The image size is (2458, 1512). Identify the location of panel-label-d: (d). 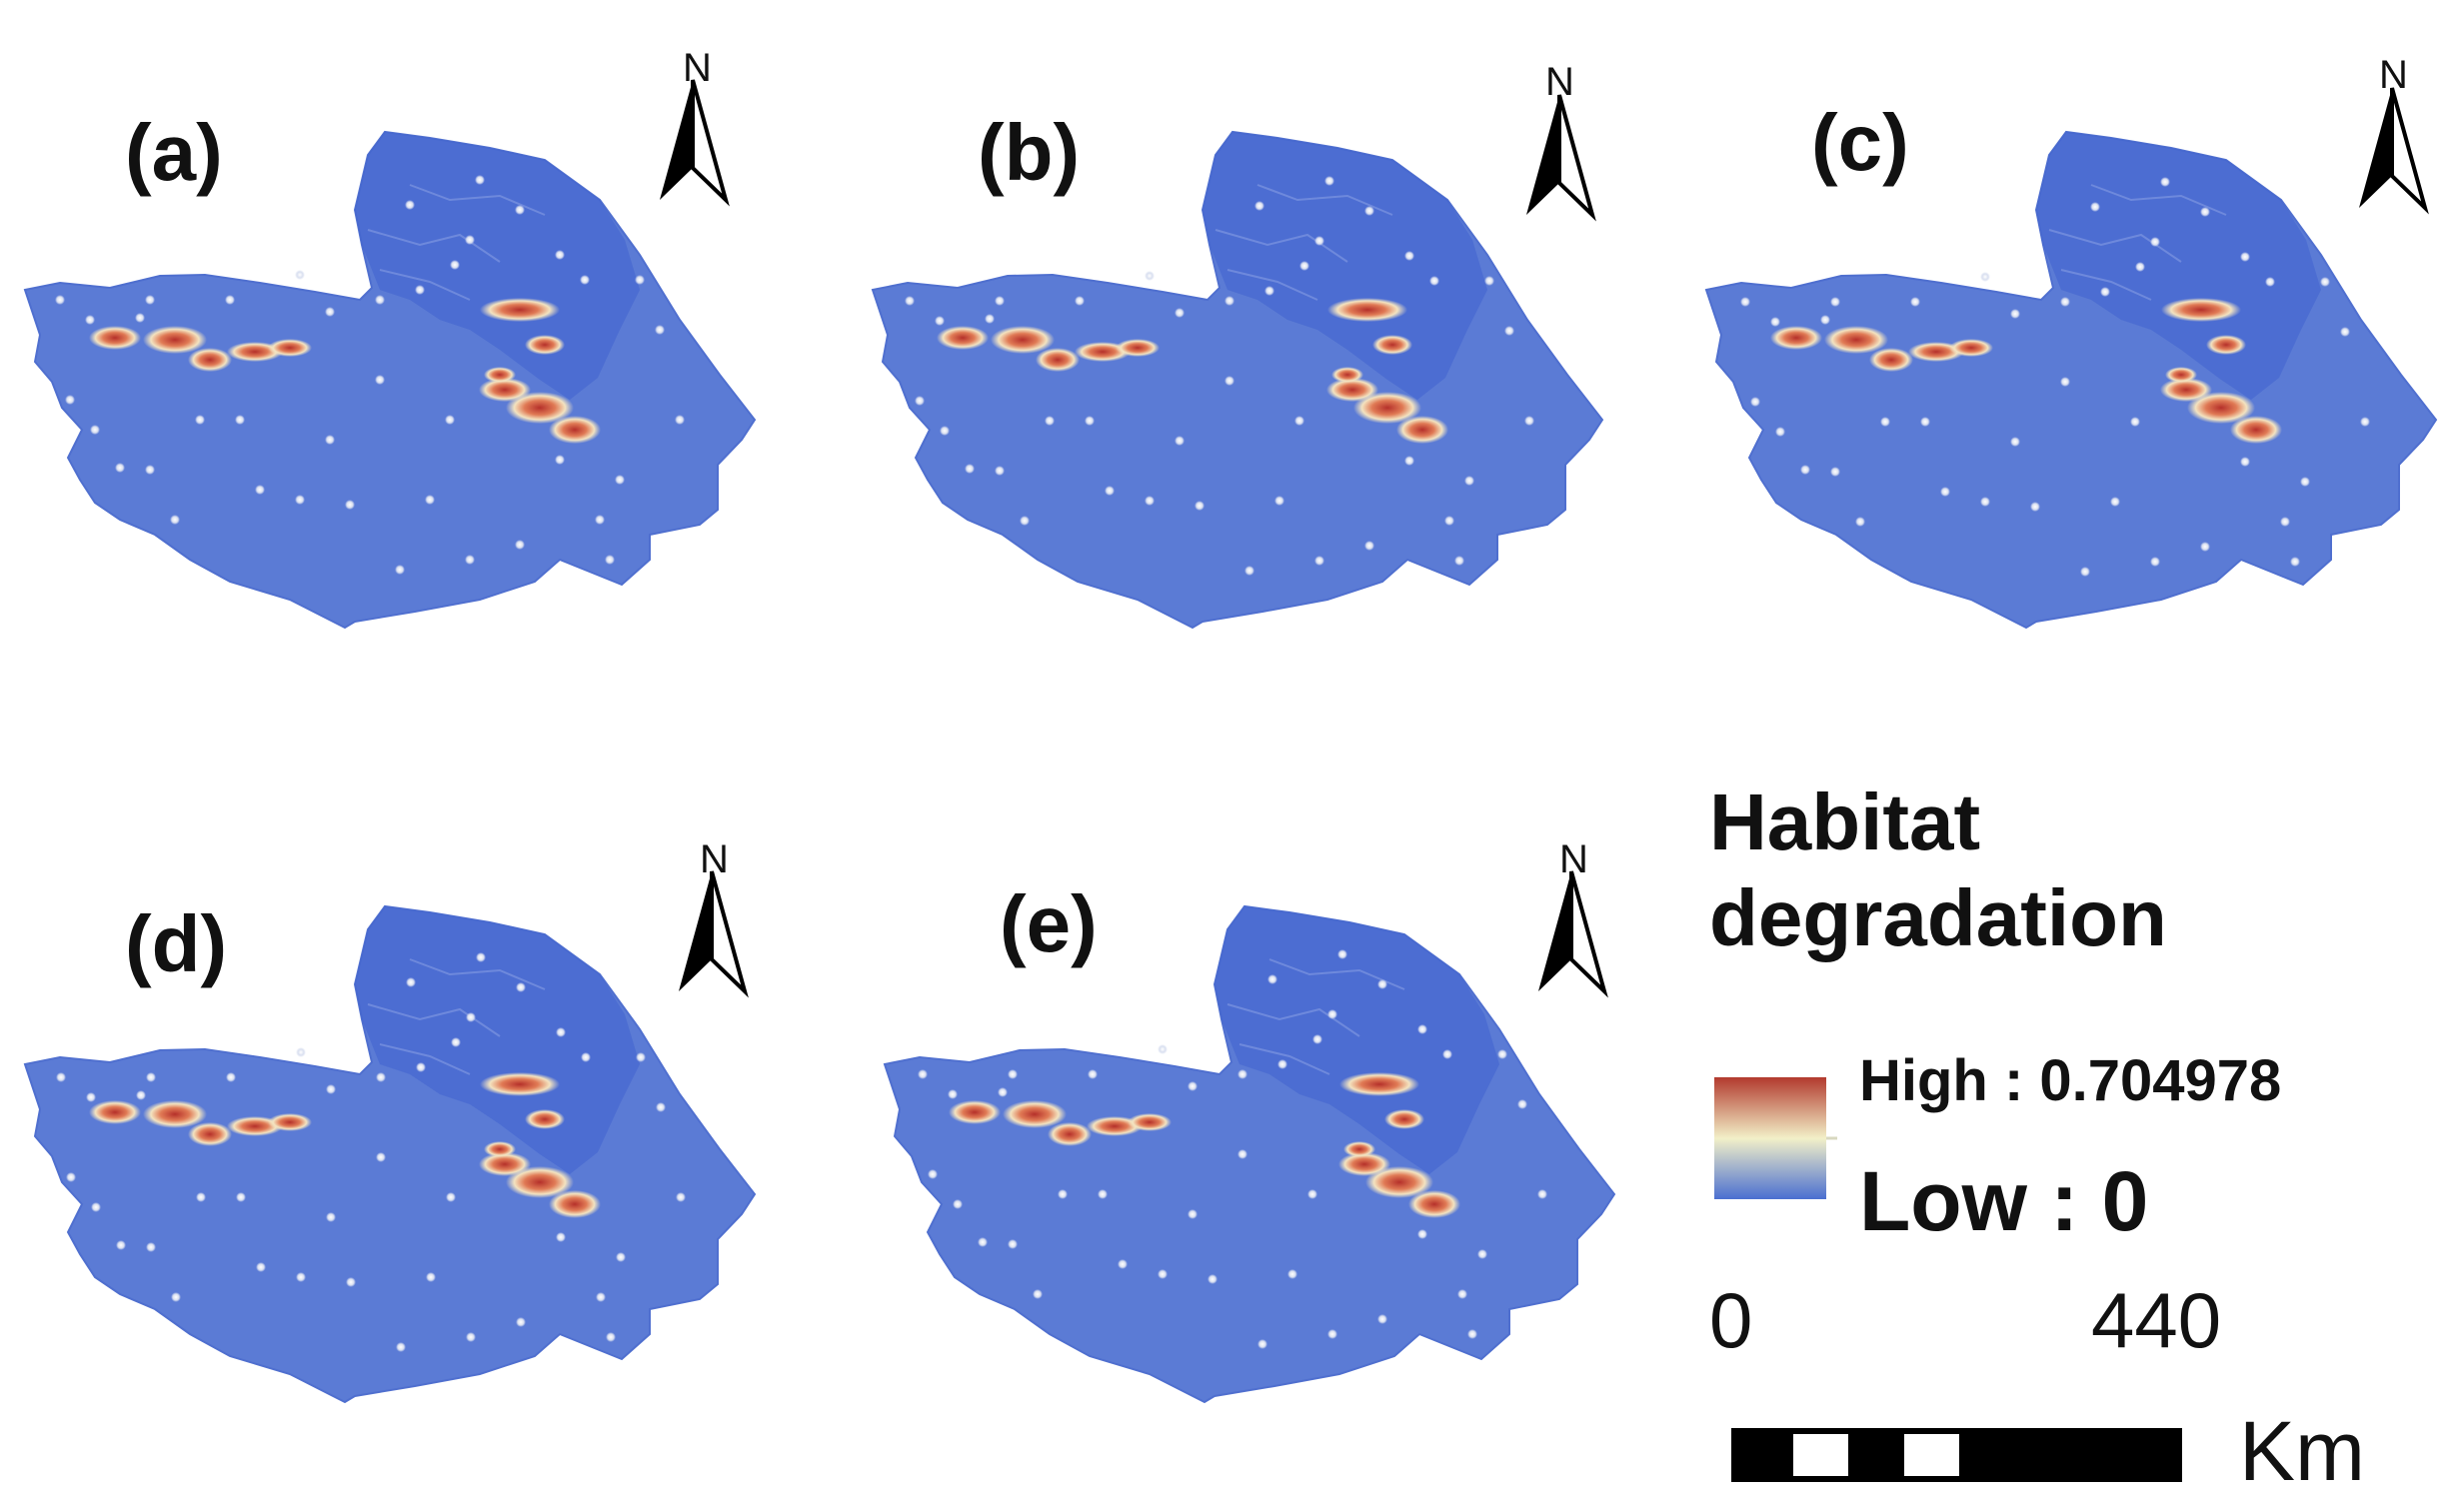
(176, 943).